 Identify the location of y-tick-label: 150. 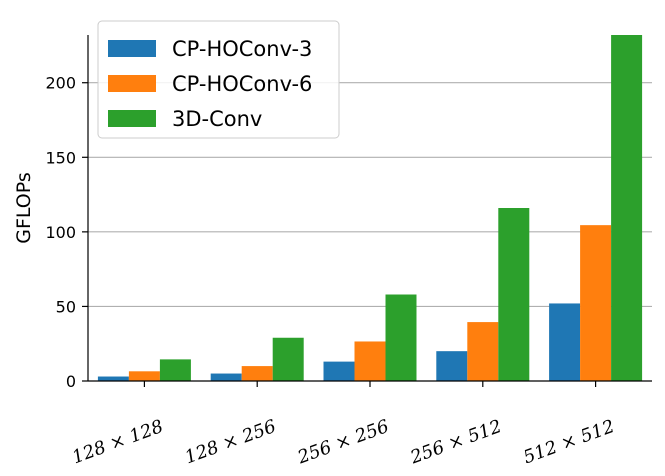
(60, 157).